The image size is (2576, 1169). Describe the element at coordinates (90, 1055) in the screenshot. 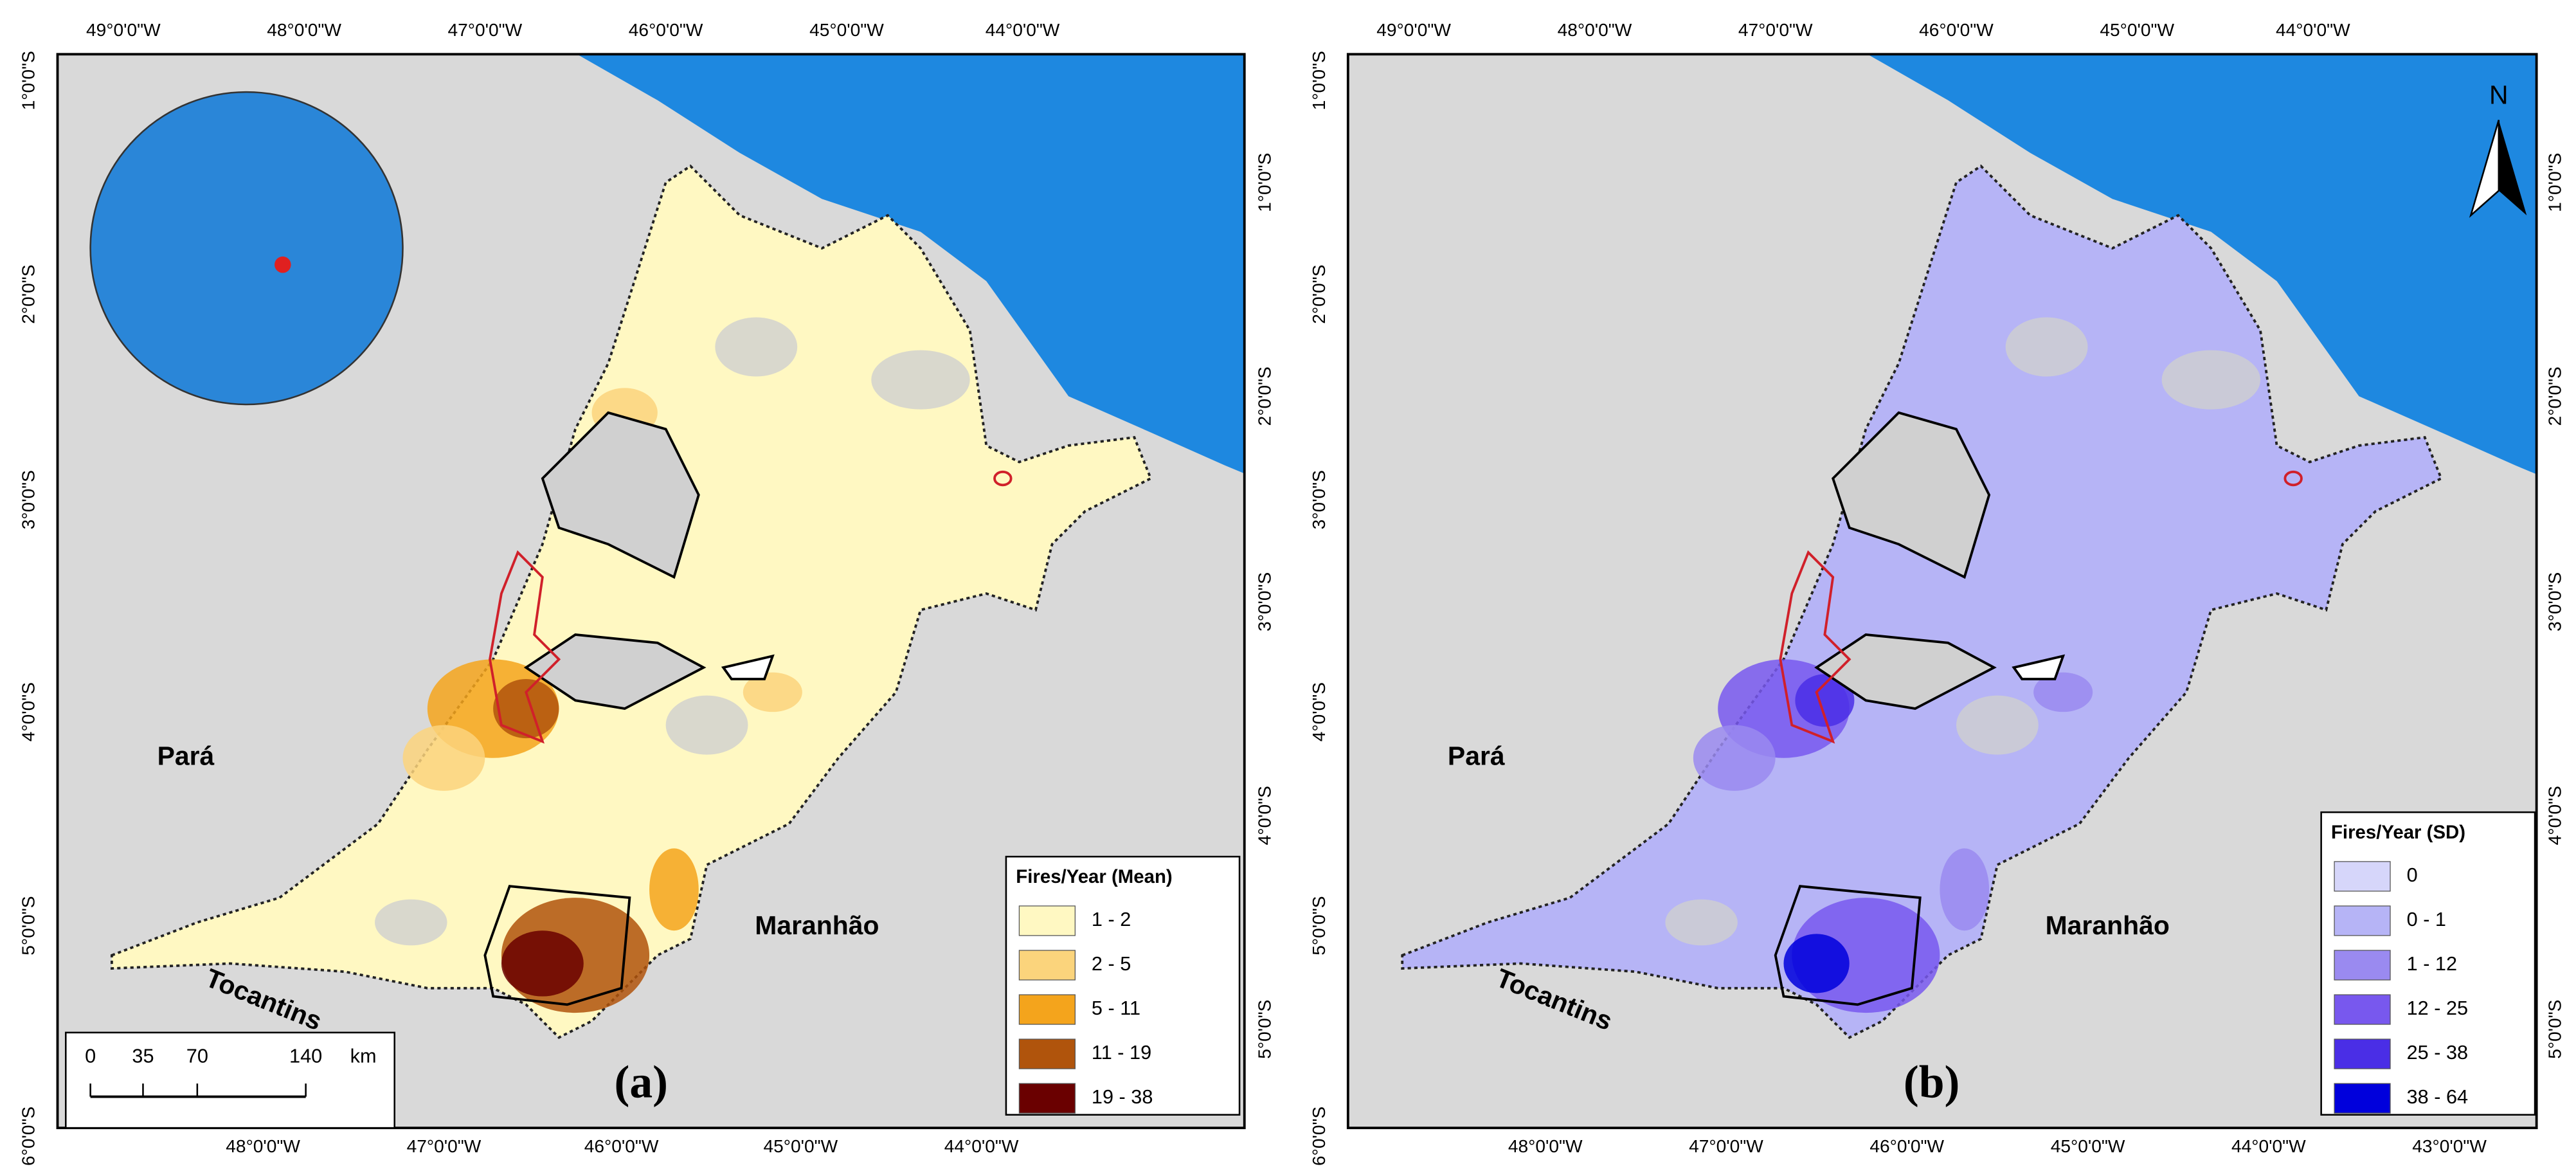

I see `scale-bar-label: 0` at that location.